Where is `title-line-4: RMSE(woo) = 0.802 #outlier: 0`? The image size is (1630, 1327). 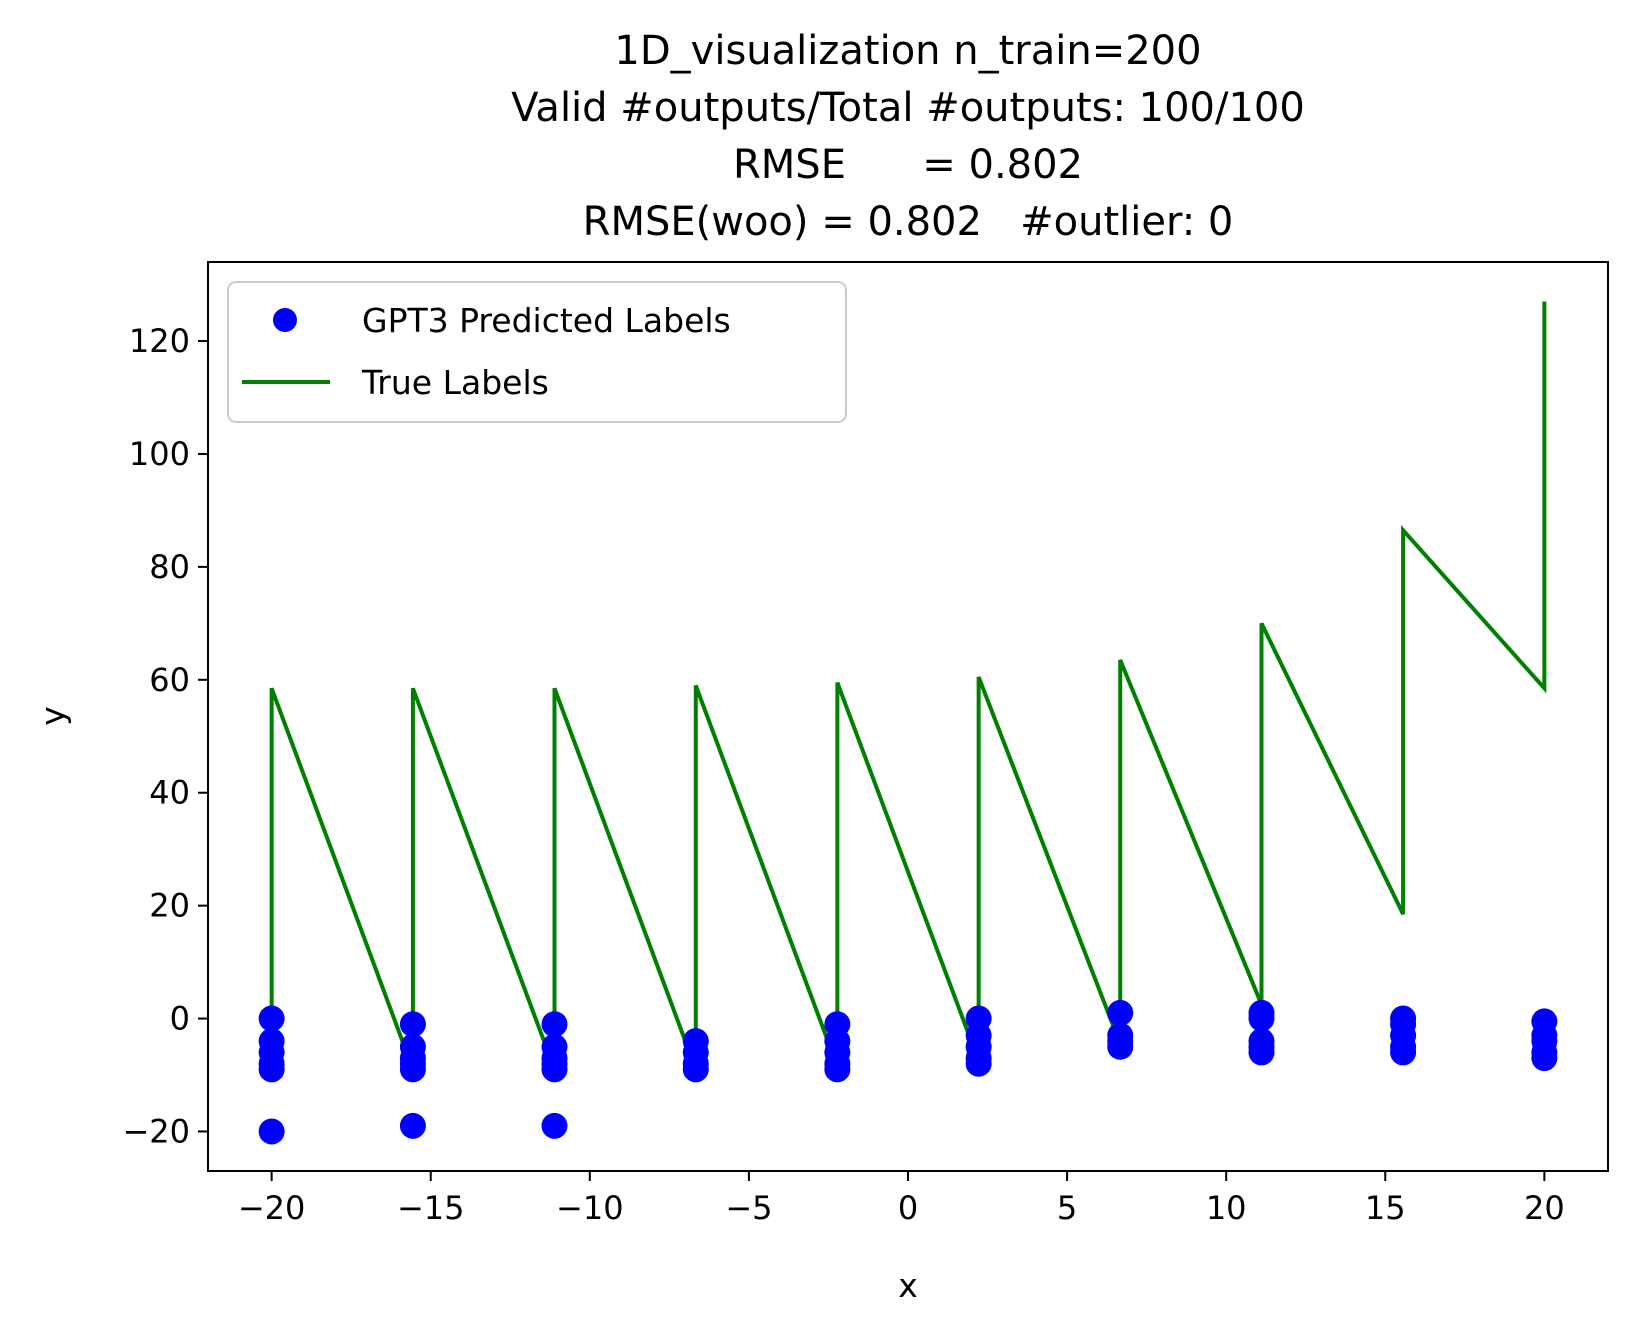
title-line-4: RMSE(woo) = 0.802 #outlier: 0 is located at coordinates (908, 222).